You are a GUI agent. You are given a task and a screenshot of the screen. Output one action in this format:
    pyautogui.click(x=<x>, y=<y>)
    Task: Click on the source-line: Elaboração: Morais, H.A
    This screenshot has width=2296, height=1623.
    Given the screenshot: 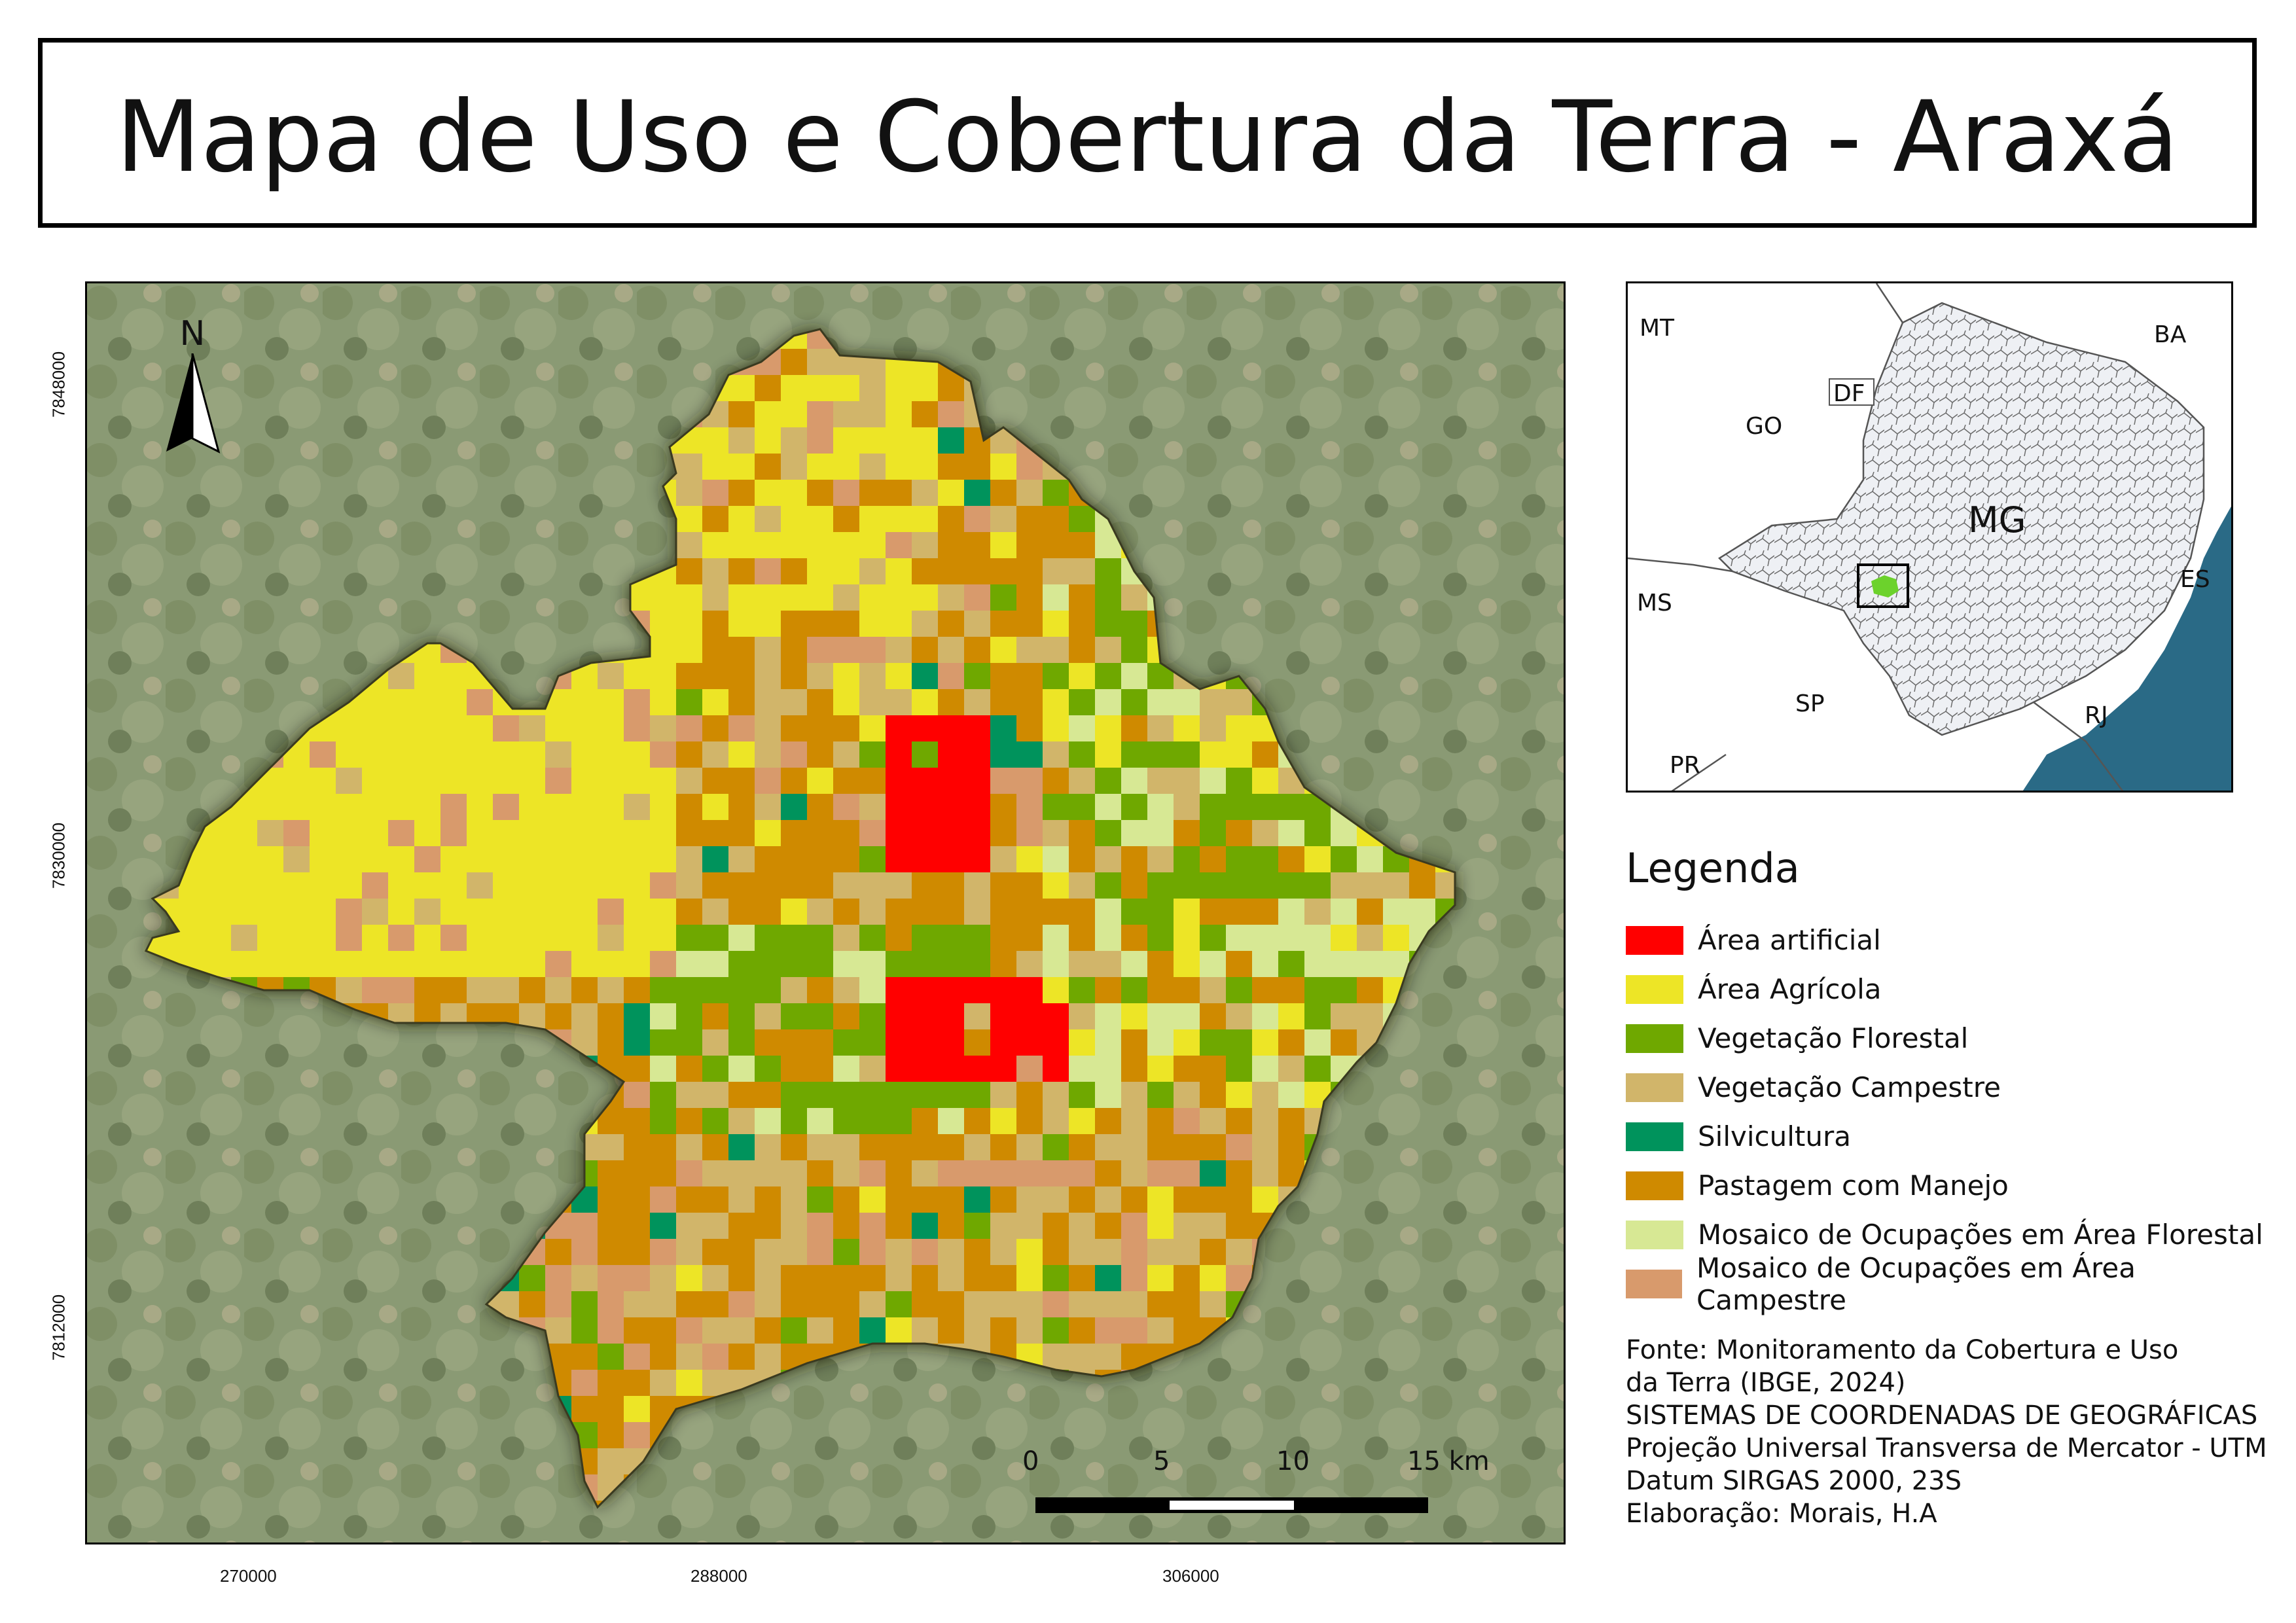 What is the action you would take?
    pyautogui.click(x=1781, y=1514)
    